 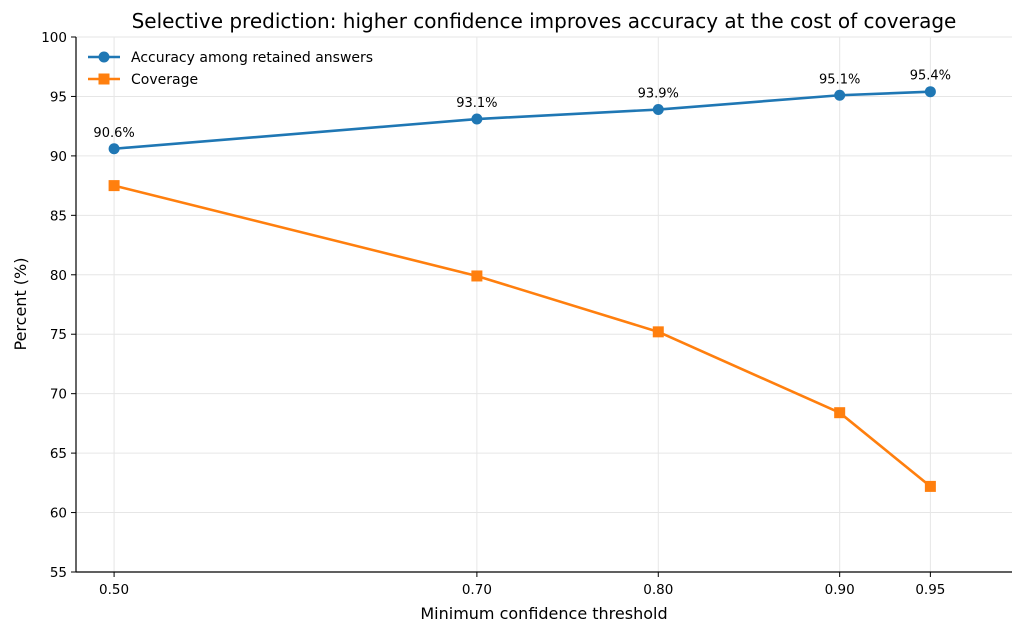 I want to click on legend-label: Coverage, so click(x=164, y=80).